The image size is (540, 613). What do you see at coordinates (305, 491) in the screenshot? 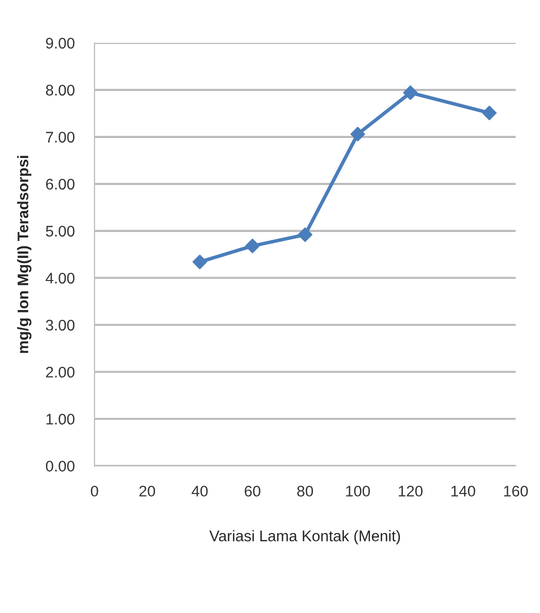
I see `x-tick-label: 80` at bounding box center [305, 491].